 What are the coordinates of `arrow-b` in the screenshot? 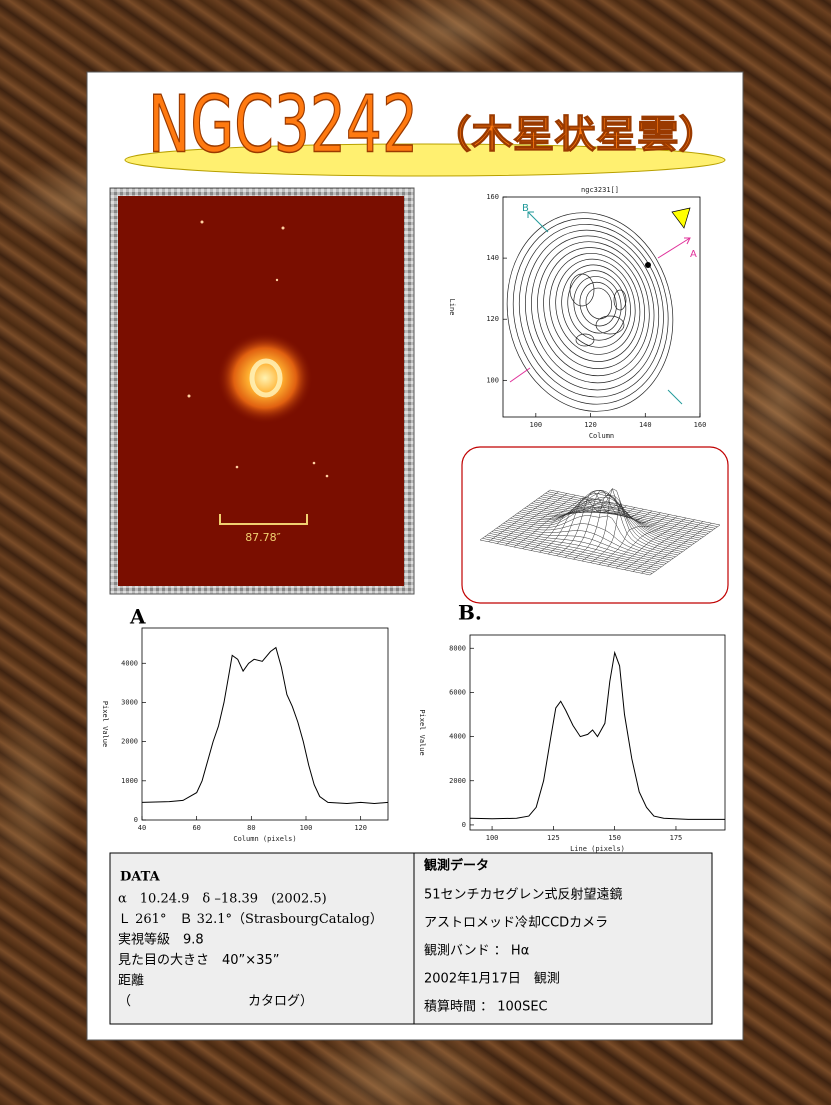 It's located at (538, 222).